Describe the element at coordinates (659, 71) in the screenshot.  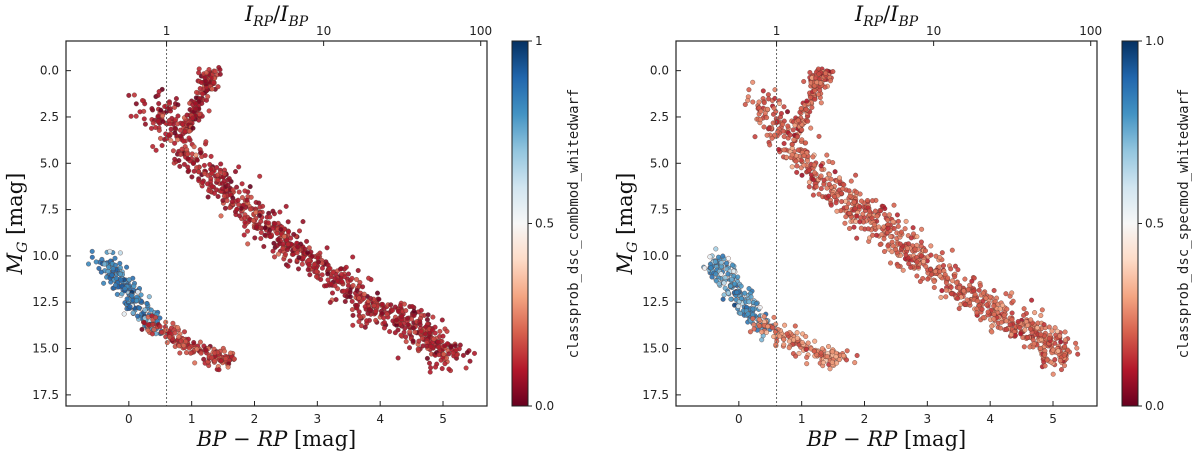
I see `y-tick-label: 0.0` at that location.